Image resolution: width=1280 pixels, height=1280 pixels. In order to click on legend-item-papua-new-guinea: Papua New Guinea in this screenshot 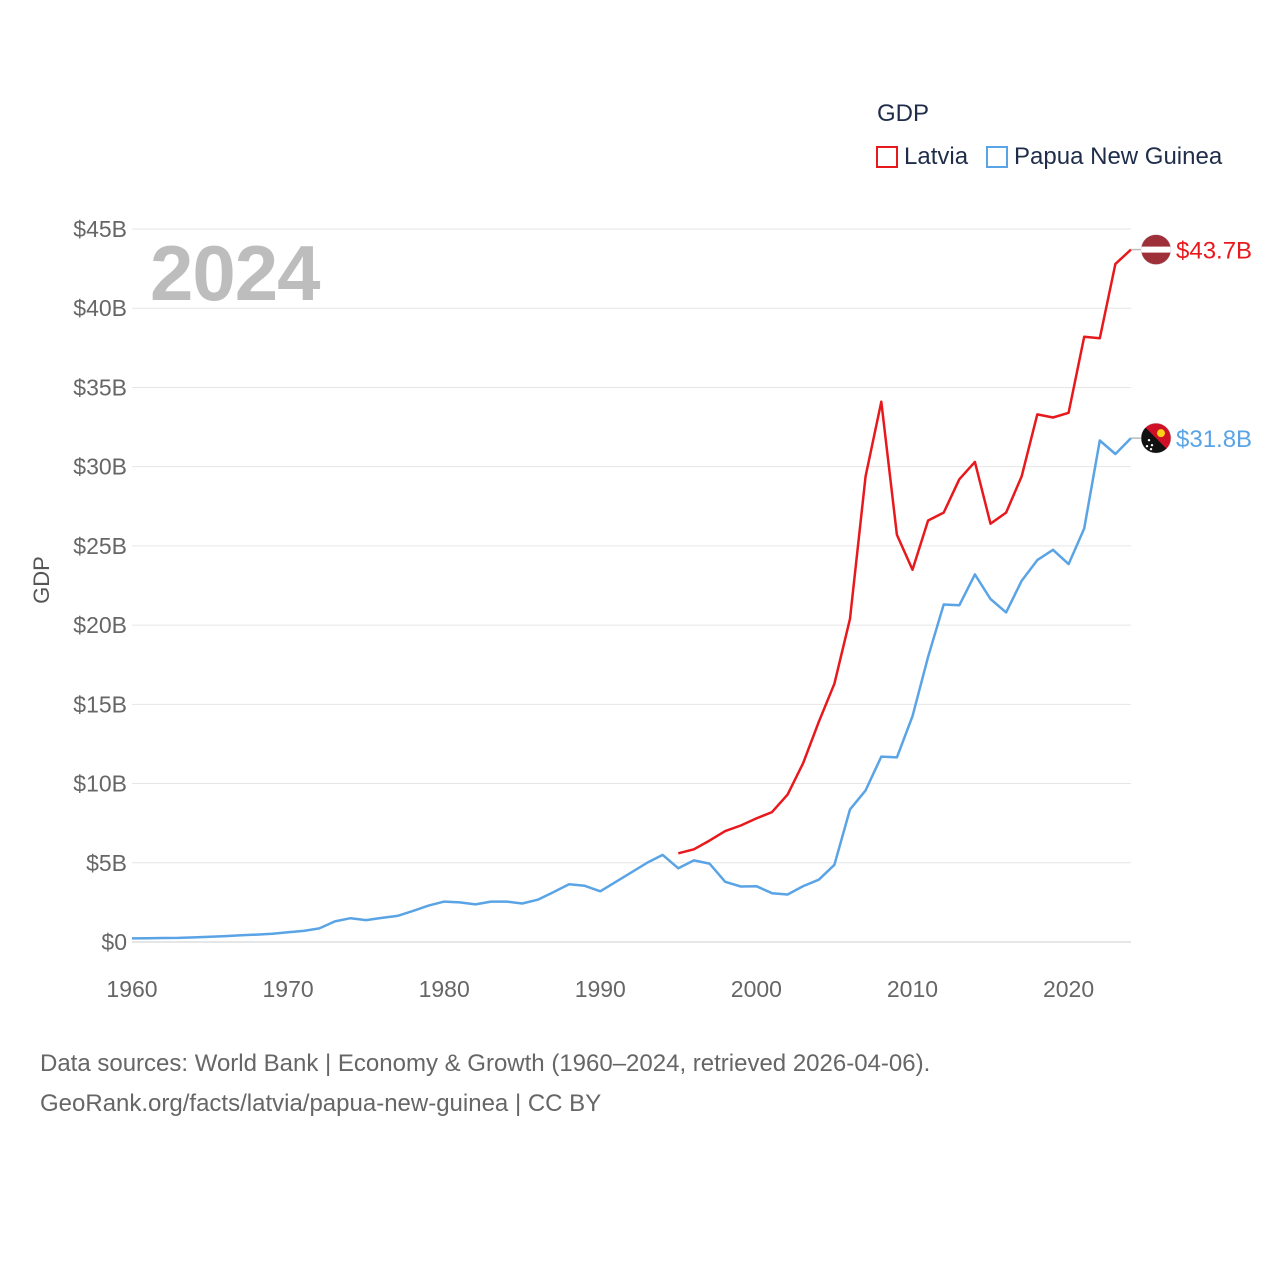, I will do `click(1104, 157)`.